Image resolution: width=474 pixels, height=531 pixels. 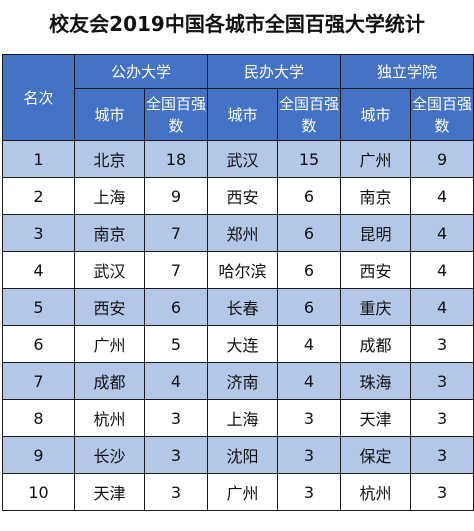 I want to click on rank-cell: 2, so click(x=38, y=196).